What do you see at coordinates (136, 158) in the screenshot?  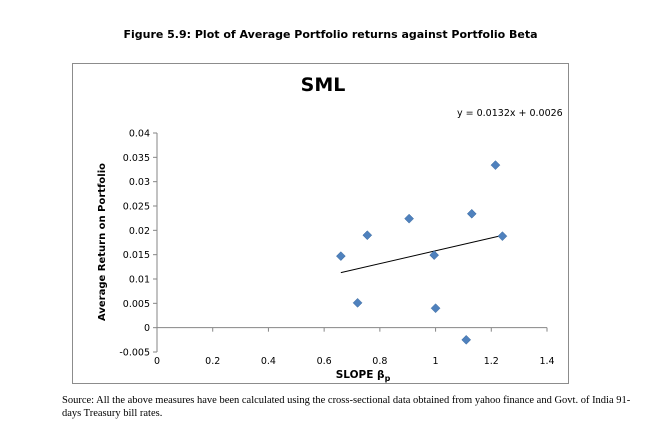 I see `y-tick-label: 0.035` at bounding box center [136, 158].